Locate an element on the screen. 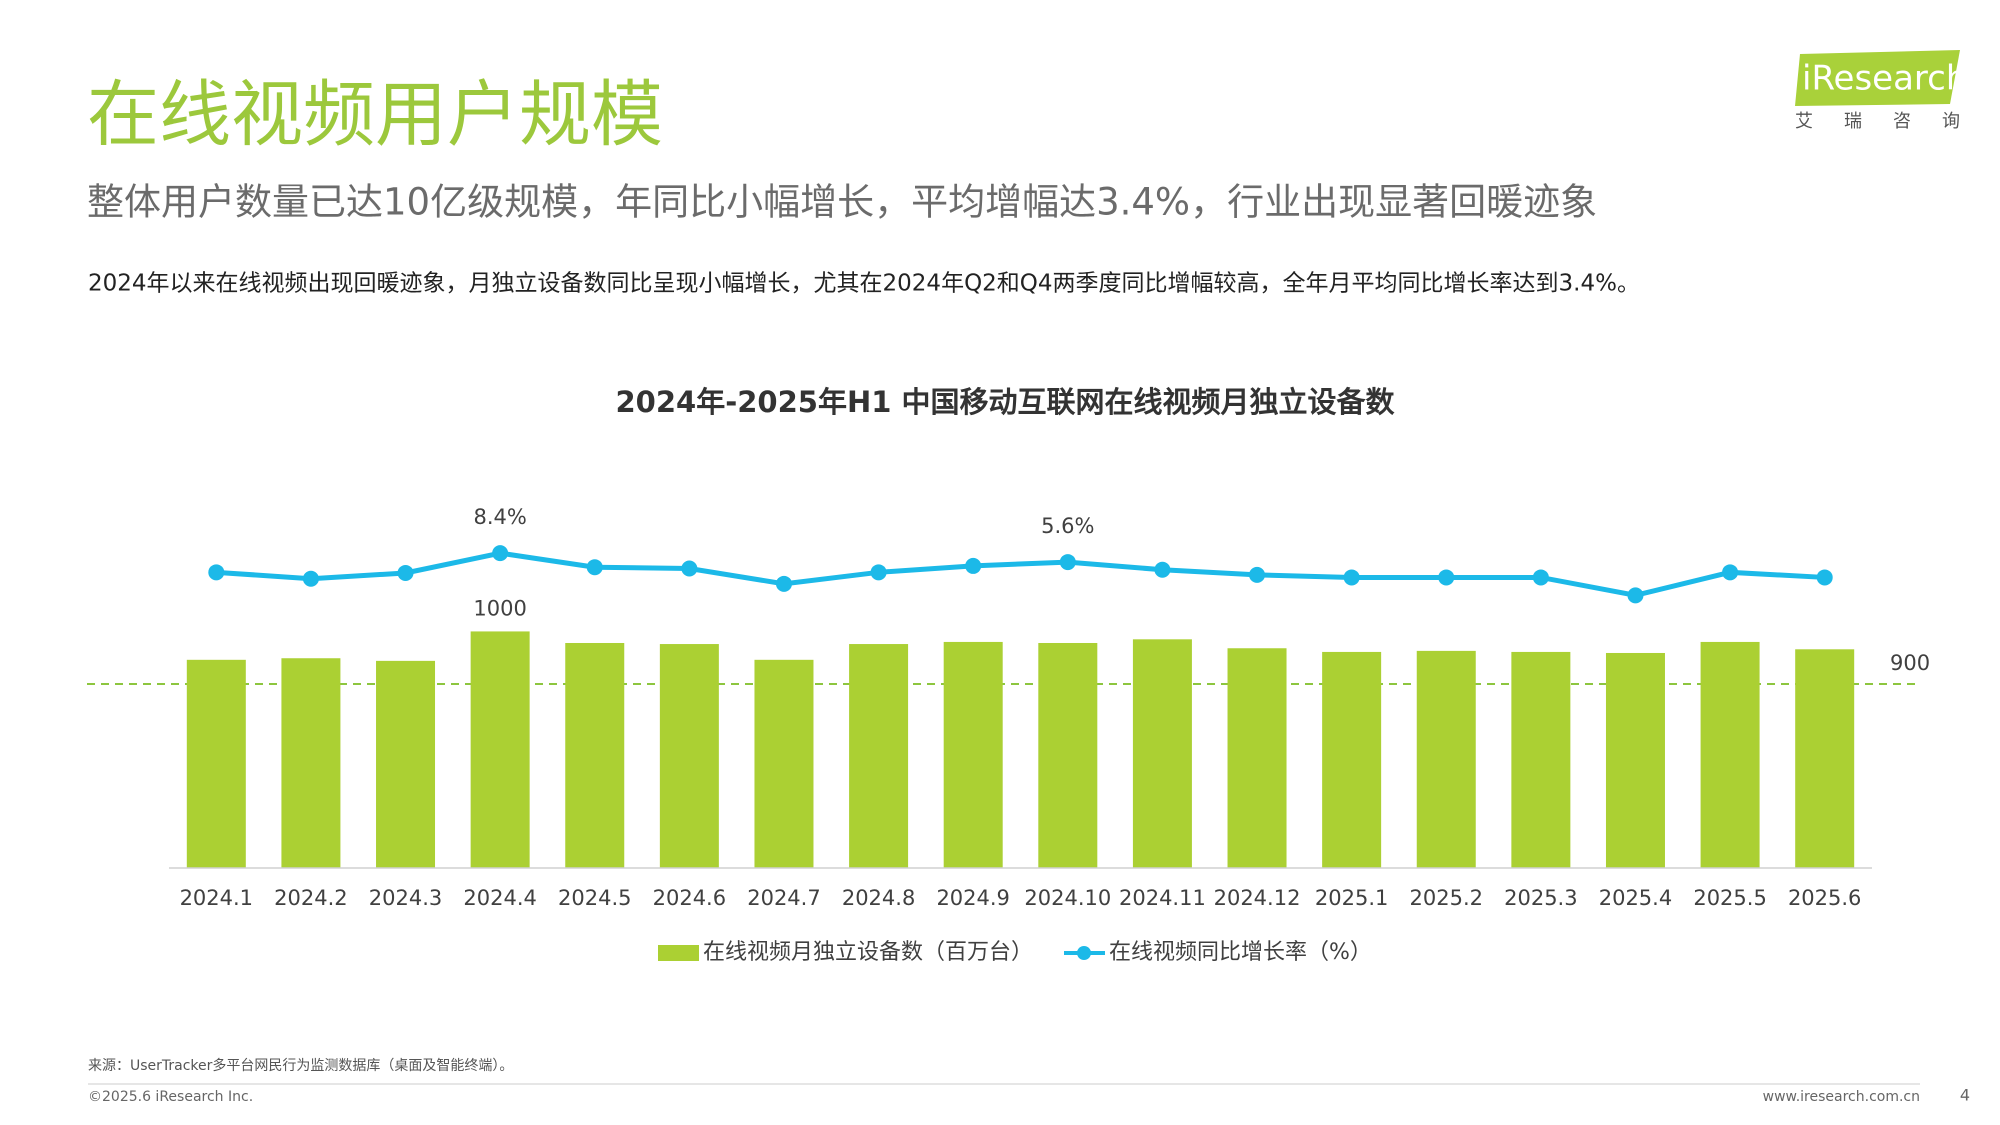 Image resolution: width=2000 pixels, height=1125 pixels. legend-label: 在线视频月独立设备数（百万台） is located at coordinates (868, 952).